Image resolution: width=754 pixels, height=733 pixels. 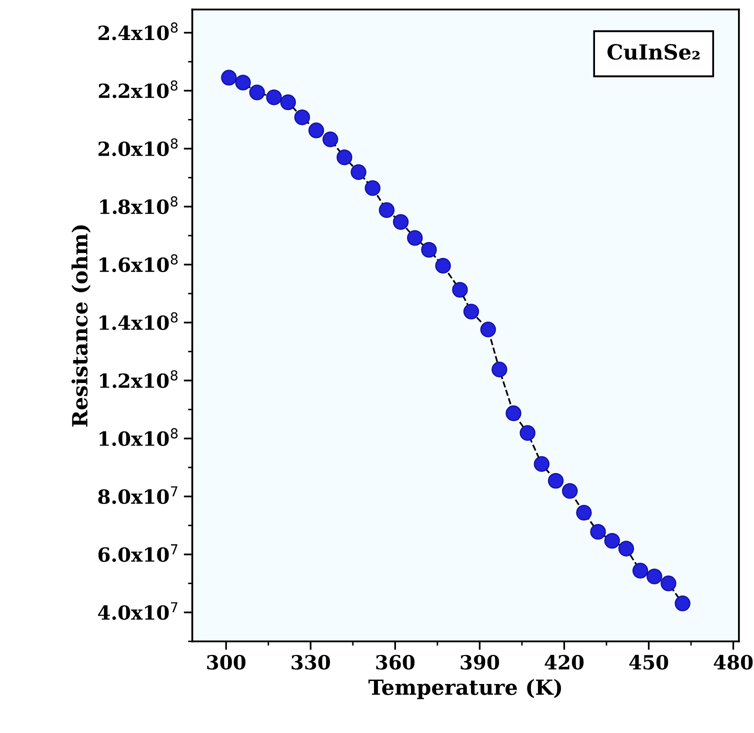 I want to click on y-tick-label: 2.0x10$^{8}$, so click(x=138, y=147).